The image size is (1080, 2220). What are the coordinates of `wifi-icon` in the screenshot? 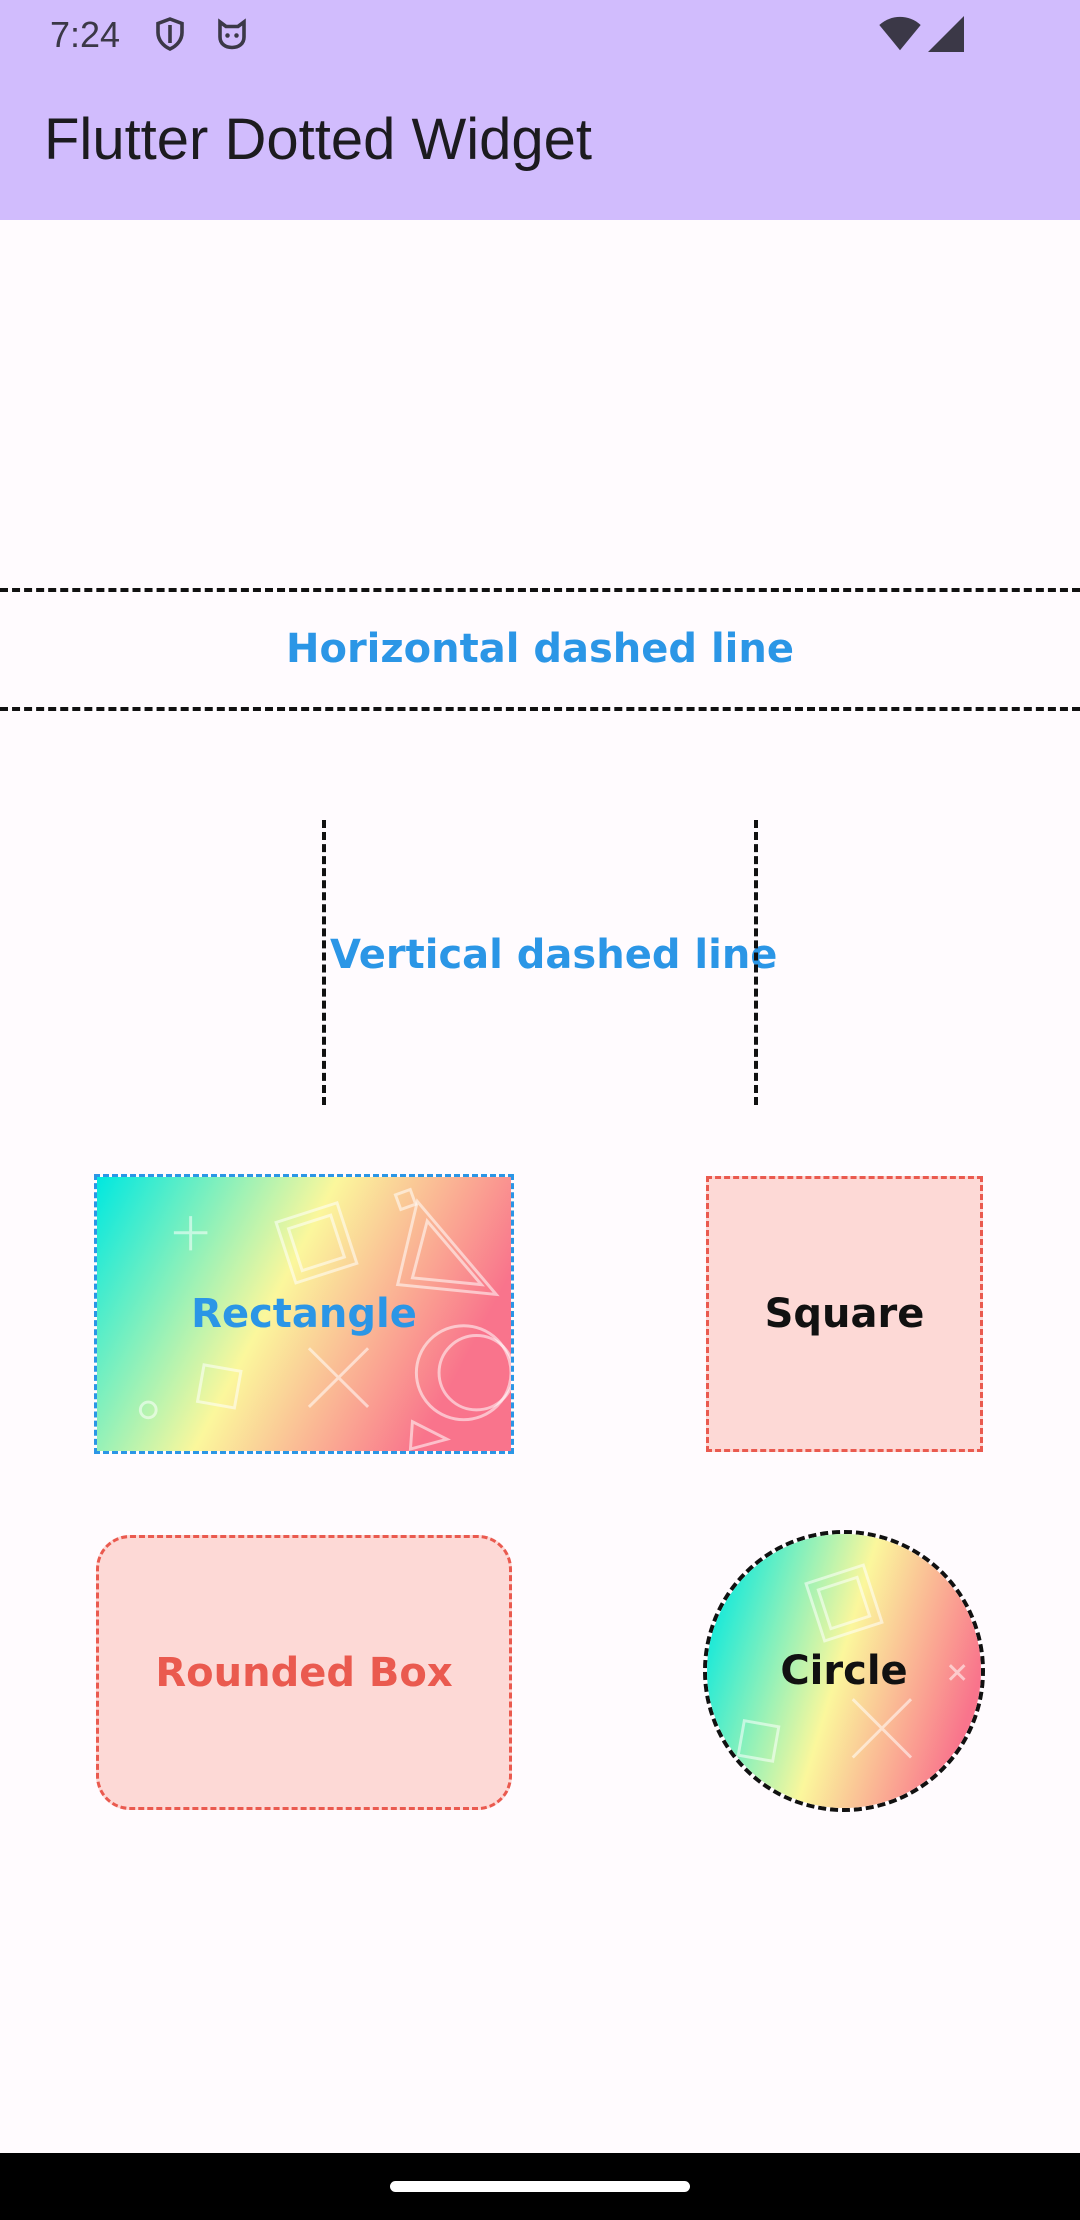 It's located at (900, 33).